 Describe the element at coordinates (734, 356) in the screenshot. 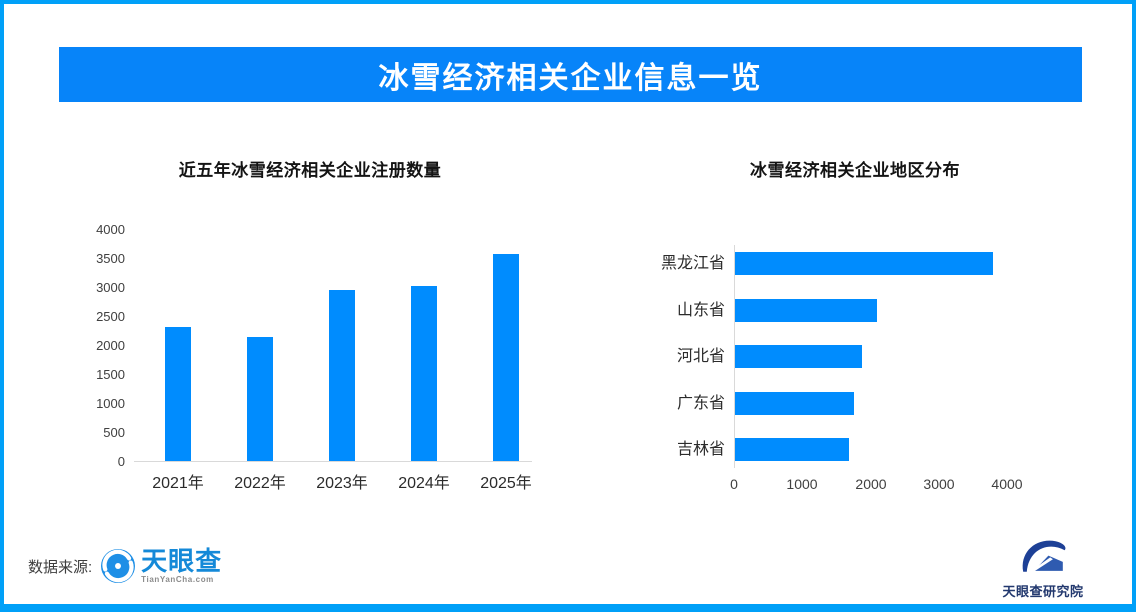

I see `region-y-axis-line` at that location.